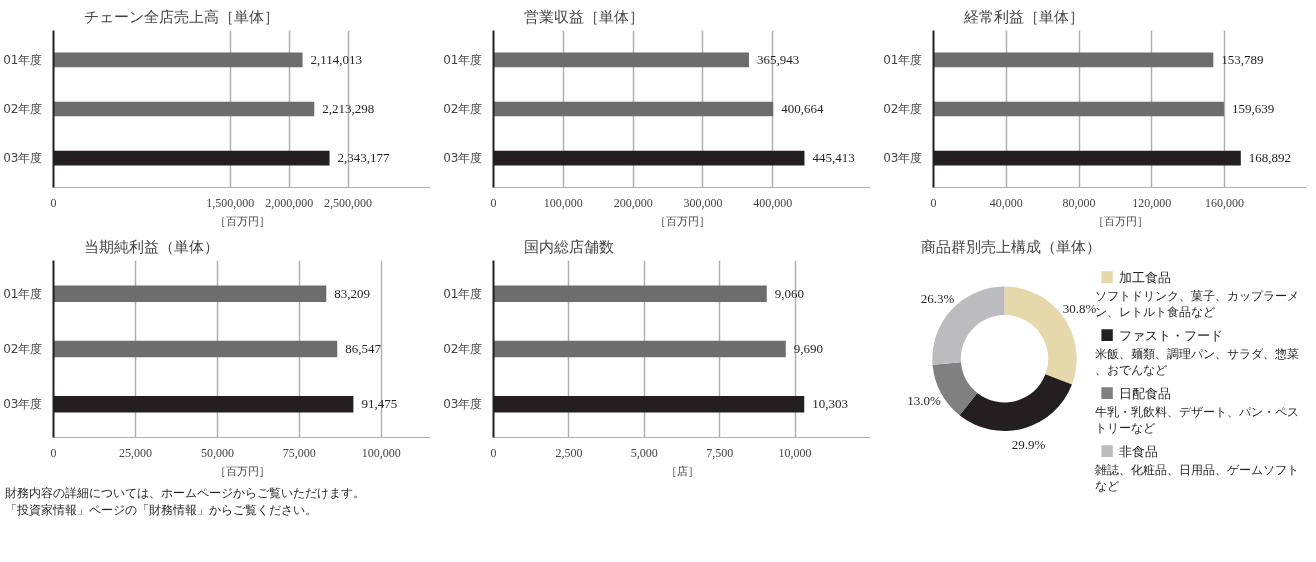  Describe the element at coordinates (703, 202) in the screenshot. I see `x-tick-label: 300,000` at that location.